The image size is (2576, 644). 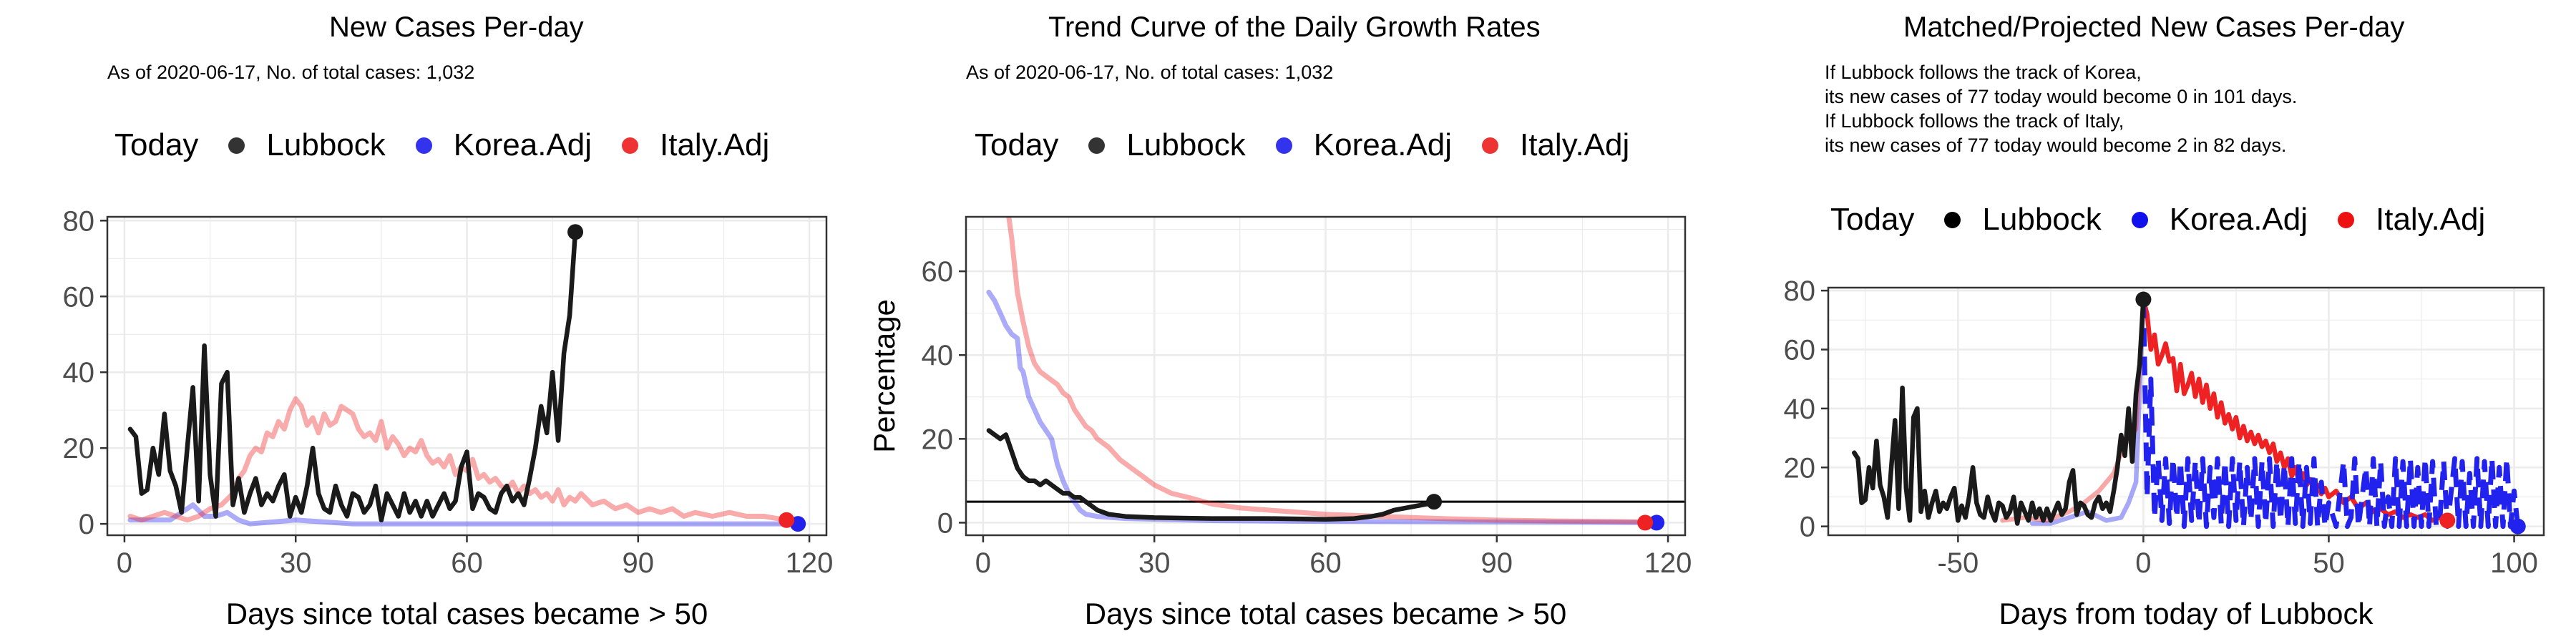 I want to click on series-line-korea-adj-matched, so click(x=2087, y=411).